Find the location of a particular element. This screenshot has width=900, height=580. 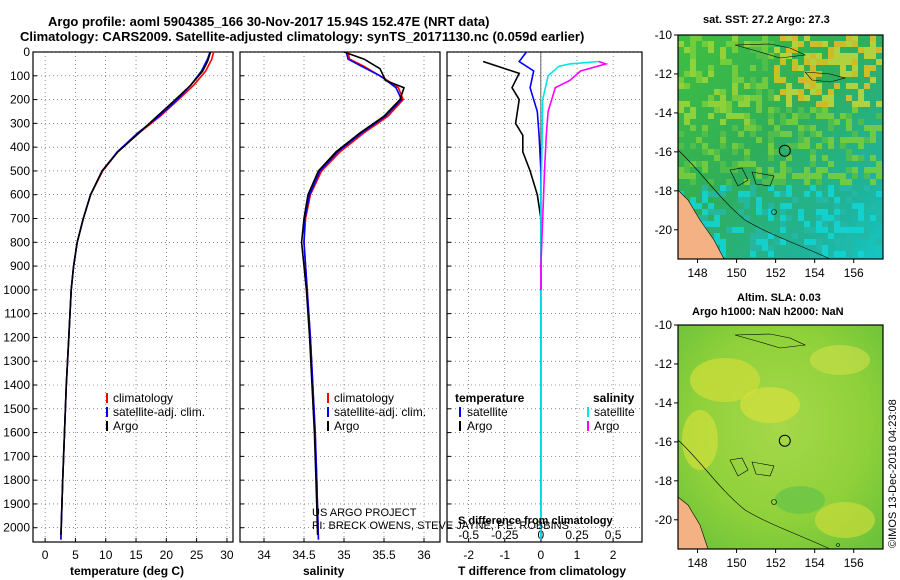

sla-map-subtitle: Argo h1000: NaN h2000: NaN is located at coordinates (768, 312).